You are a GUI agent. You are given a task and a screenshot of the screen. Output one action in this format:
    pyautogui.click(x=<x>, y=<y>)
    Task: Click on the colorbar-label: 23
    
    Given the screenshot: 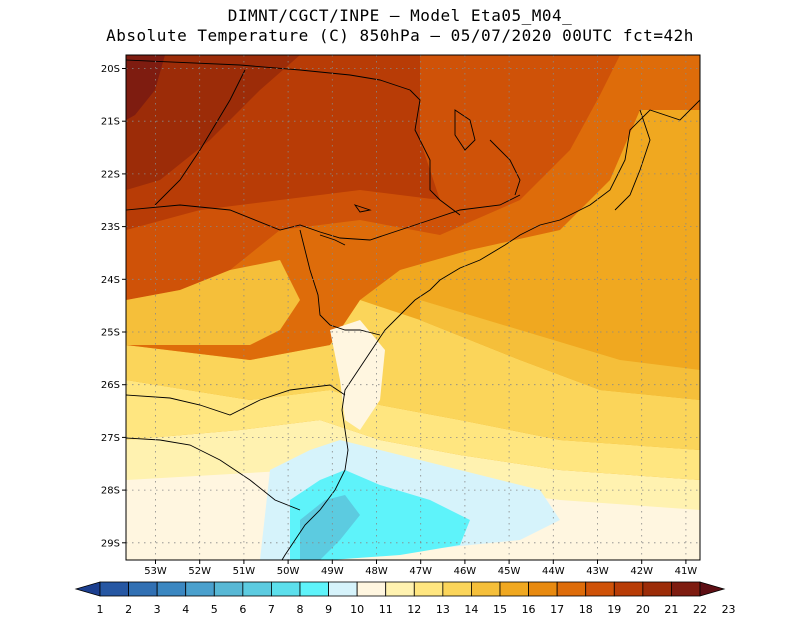 What is the action you would take?
    pyautogui.click(x=729, y=609)
    